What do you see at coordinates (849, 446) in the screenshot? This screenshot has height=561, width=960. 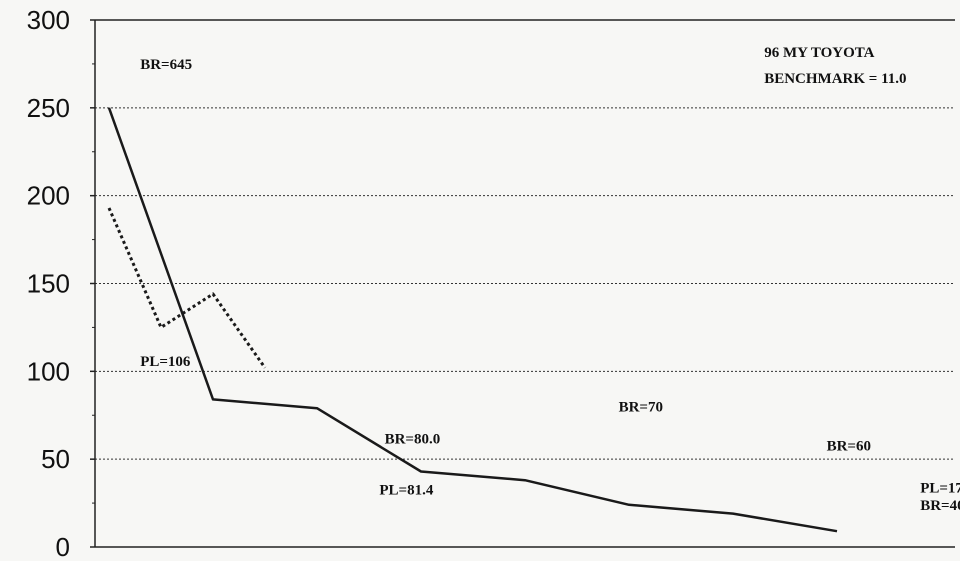 I see `annotation-label: BR=60` at bounding box center [849, 446].